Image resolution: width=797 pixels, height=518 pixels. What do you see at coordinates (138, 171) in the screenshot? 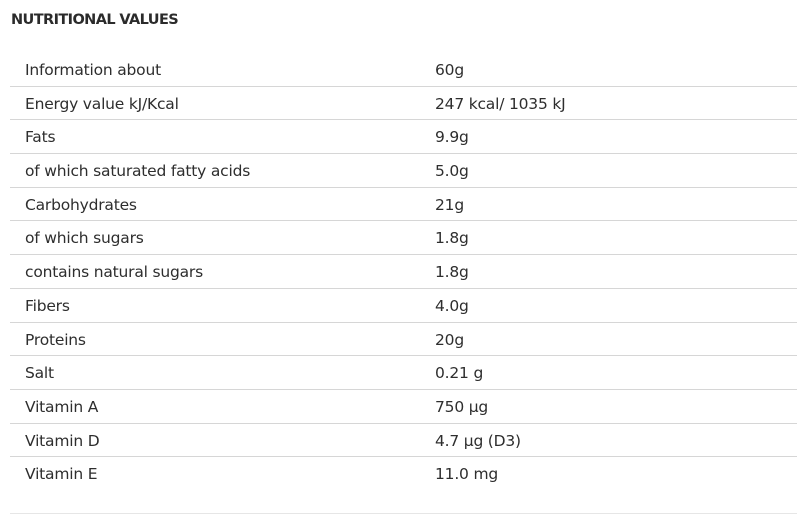
I see `nutrient-label: of which saturated fatty acids` at bounding box center [138, 171].